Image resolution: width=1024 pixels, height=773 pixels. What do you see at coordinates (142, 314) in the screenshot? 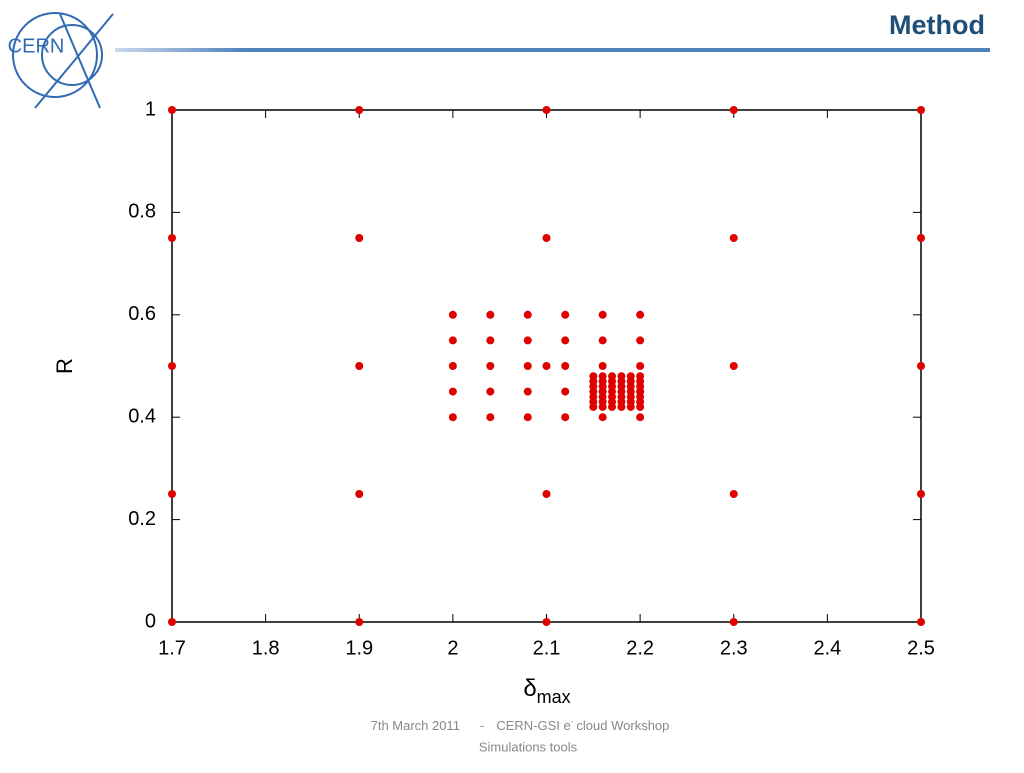
I see `y-tick-label: 0.6` at bounding box center [142, 314].